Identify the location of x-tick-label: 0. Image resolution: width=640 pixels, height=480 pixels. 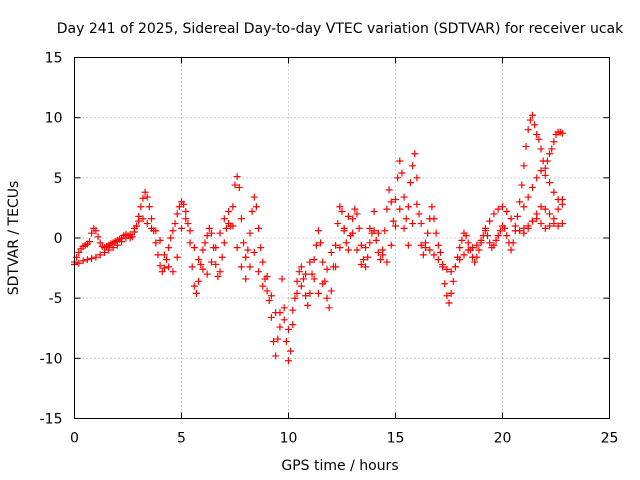
(74, 439).